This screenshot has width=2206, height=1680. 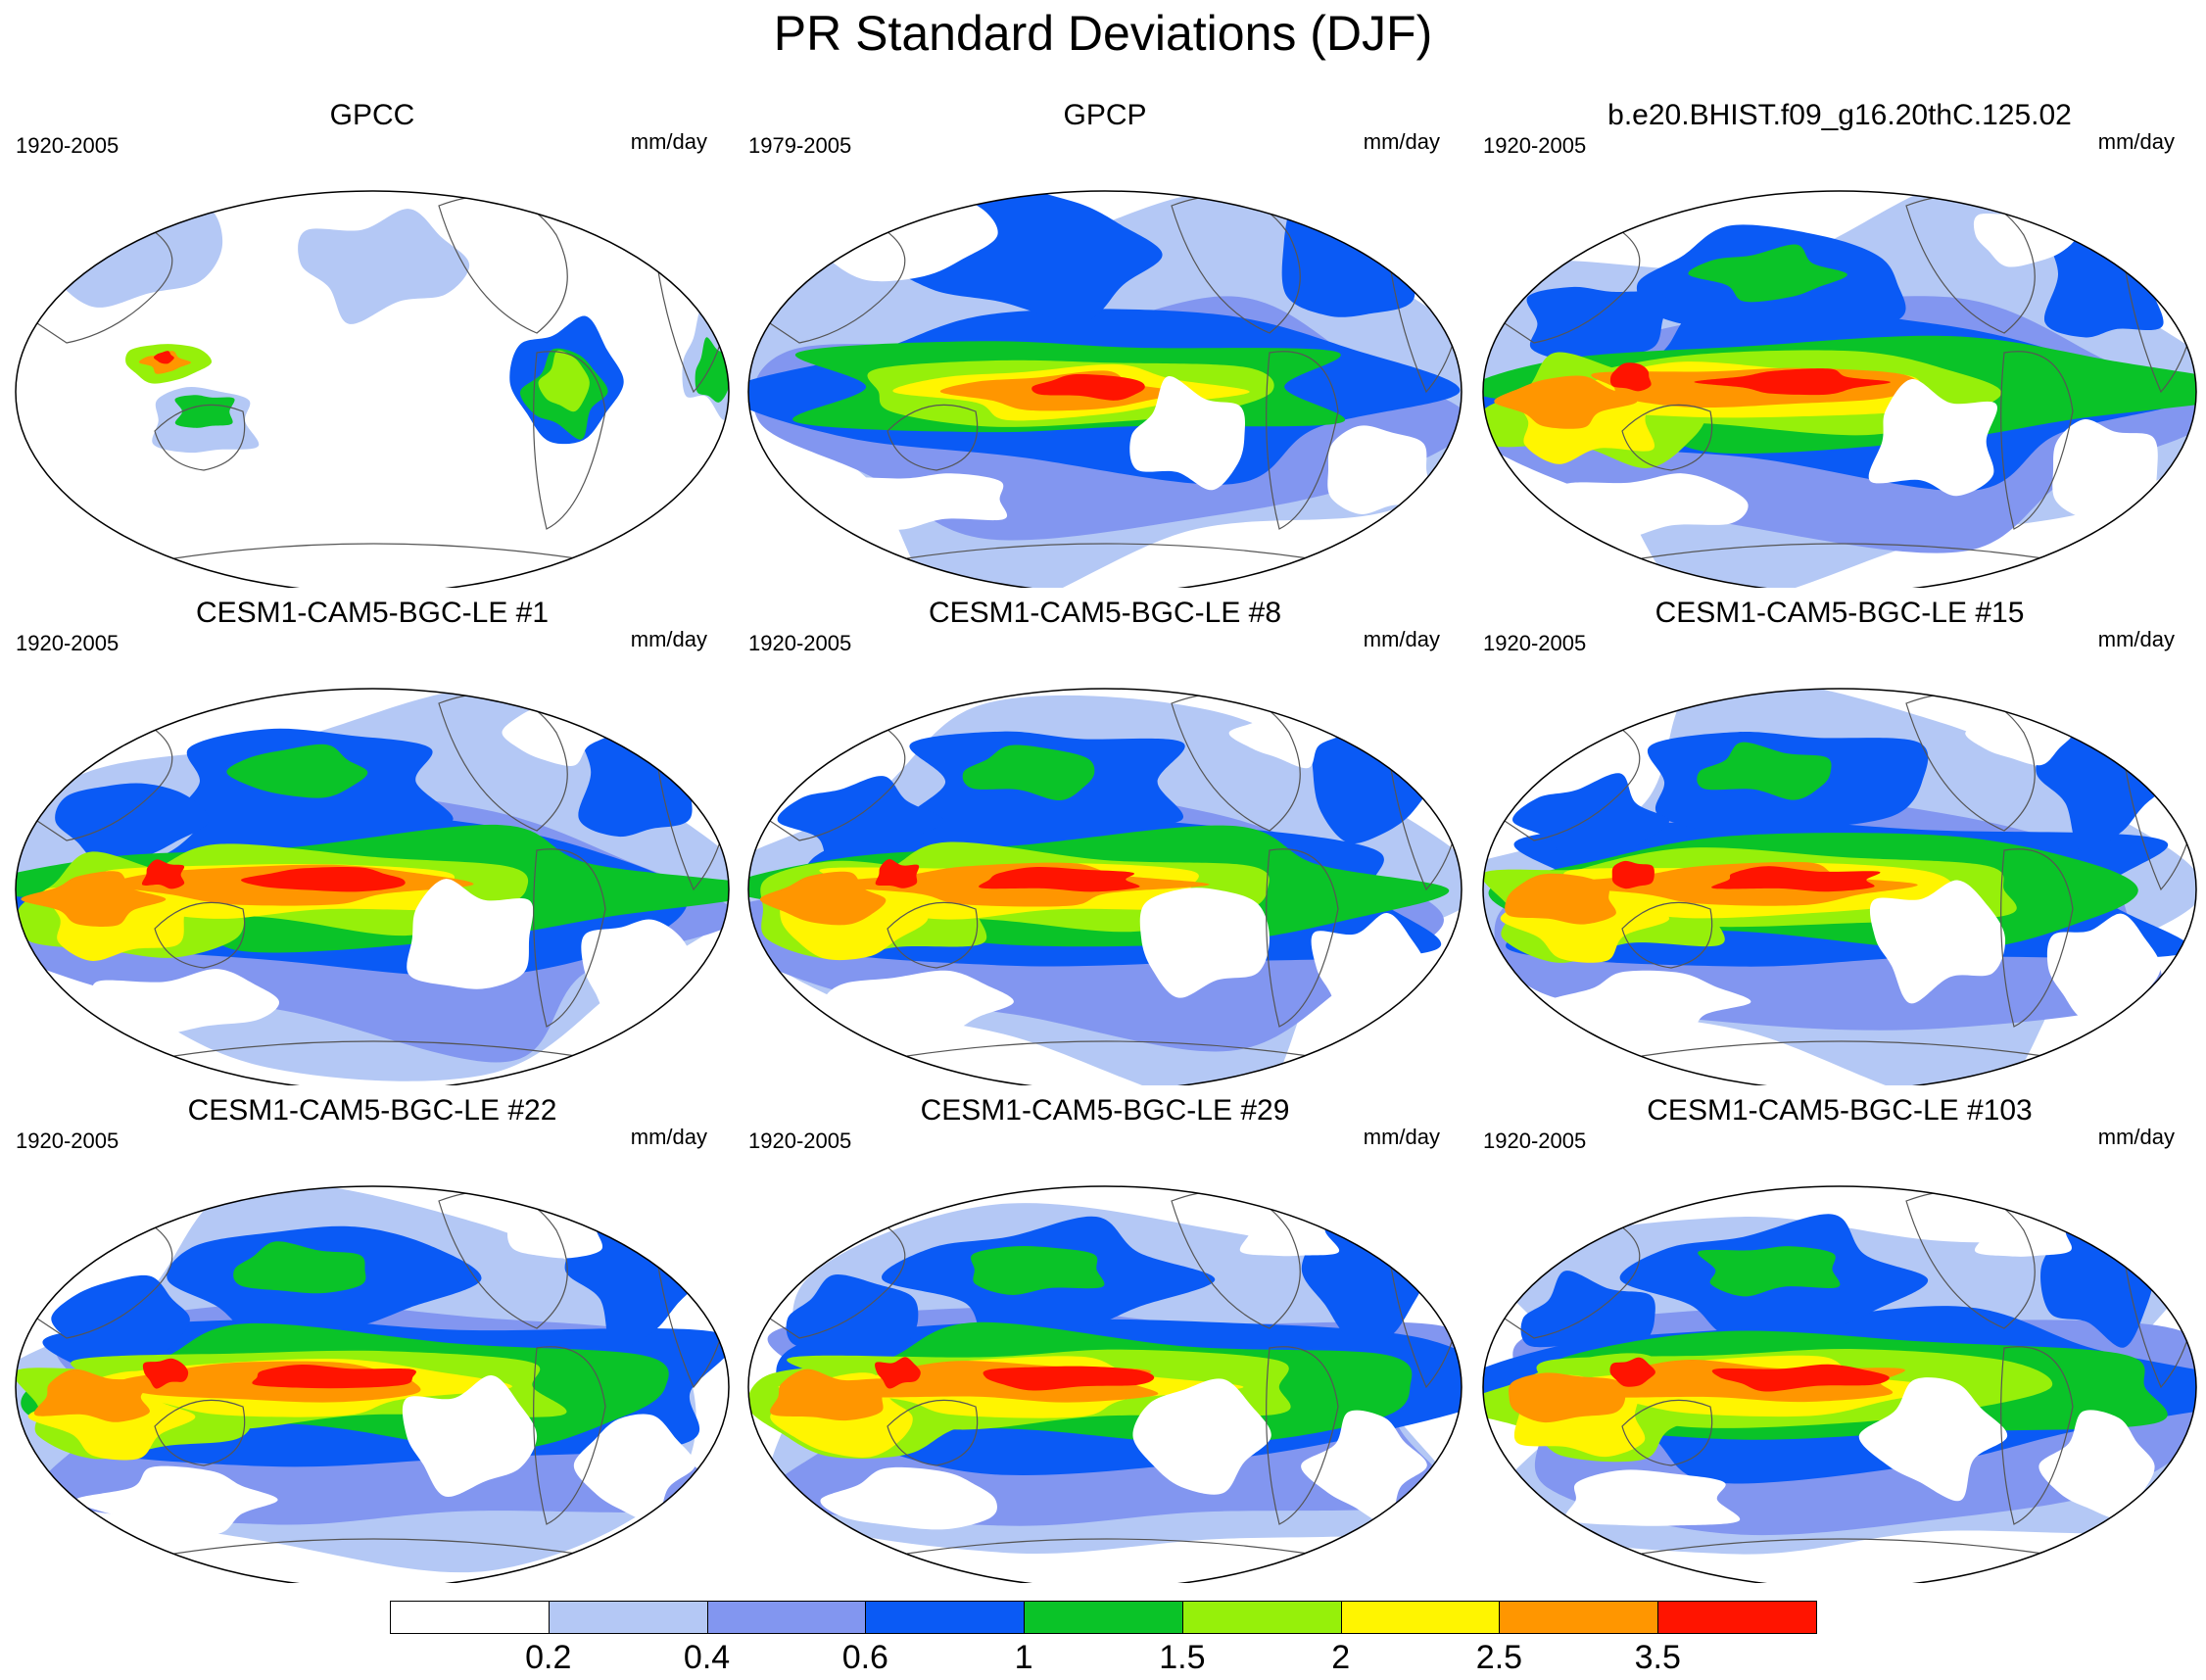 I want to click on colorbar-tick-label: 0.2, so click(x=548, y=1657).